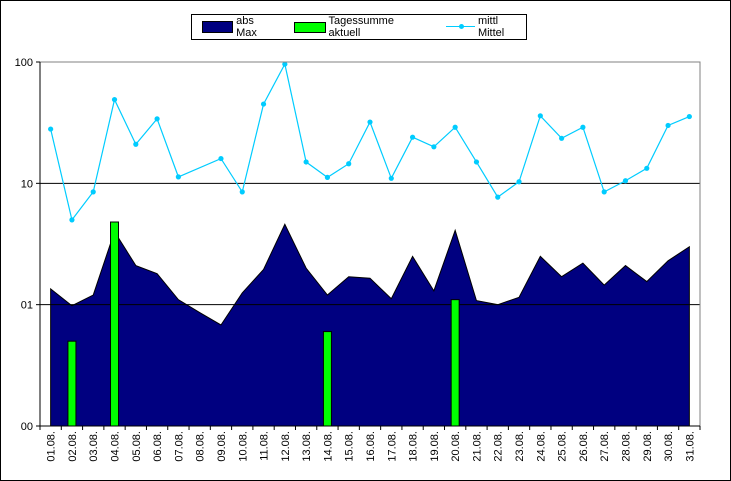  Describe the element at coordinates (24, 63) in the screenshot. I see `y-tick-label: 100` at that location.